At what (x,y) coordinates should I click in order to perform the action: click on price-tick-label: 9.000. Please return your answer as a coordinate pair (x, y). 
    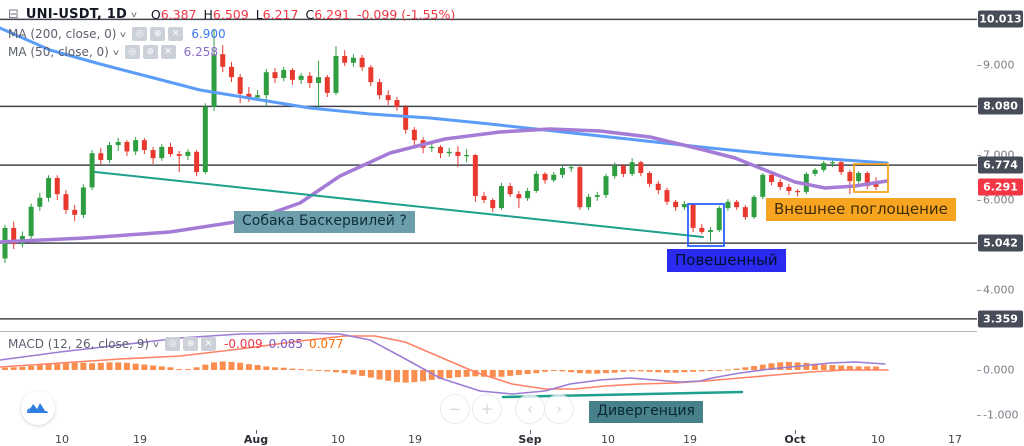
    Looking at the image, I should click on (999, 65).